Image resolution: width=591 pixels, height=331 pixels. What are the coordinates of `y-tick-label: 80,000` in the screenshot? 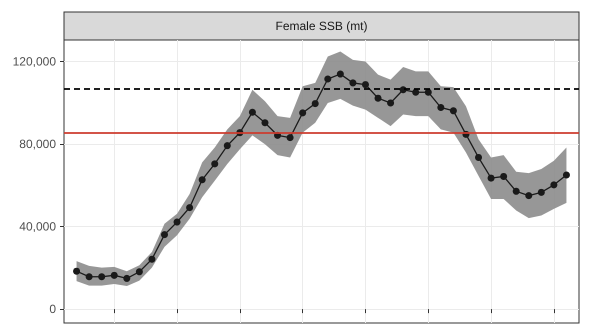 It's located at (37, 144).